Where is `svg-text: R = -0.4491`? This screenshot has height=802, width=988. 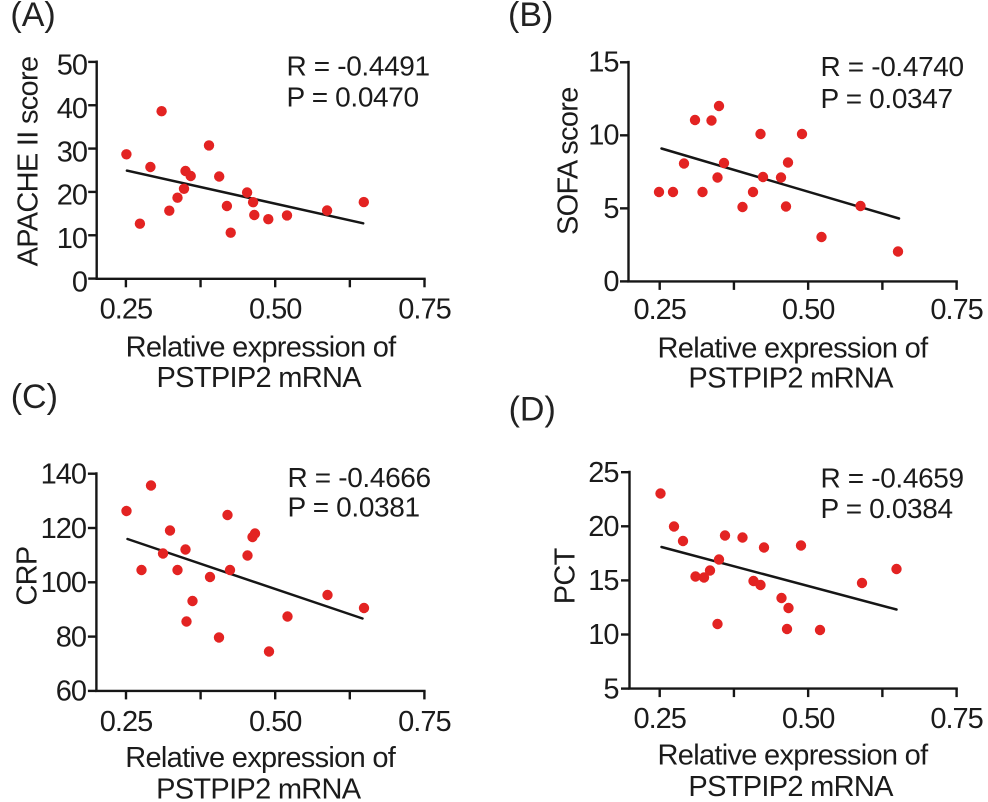 svg-text: R = -0.4491 is located at coordinates (358, 66).